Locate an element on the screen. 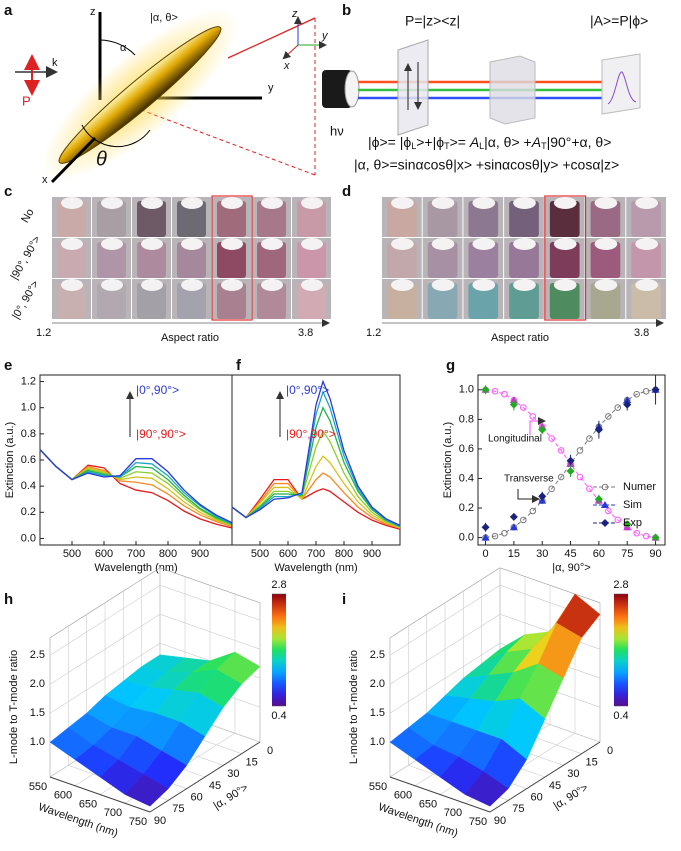 This screenshot has width=681, height=851. x-axis is located at coordinates (73, 160).